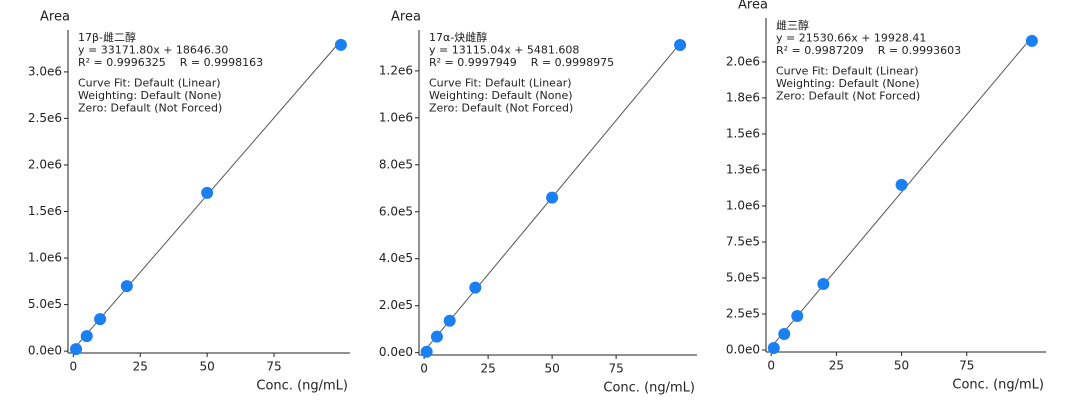 The image size is (1080, 415). What do you see at coordinates (743, 97) in the screenshot?
I see `y-tick-label: 1.8e6` at bounding box center [743, 97].